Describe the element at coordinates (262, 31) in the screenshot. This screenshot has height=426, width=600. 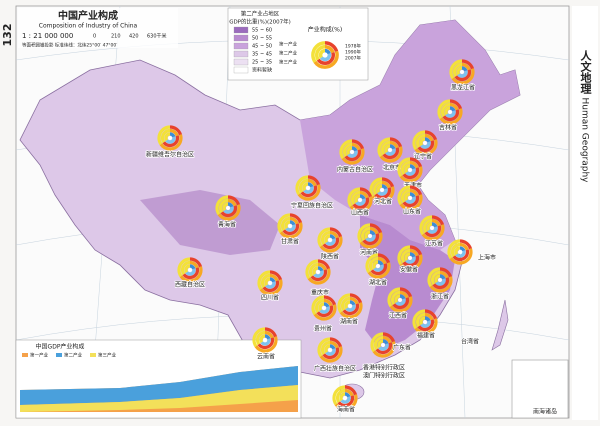
I see `legend-class: 55 ~ 60` at that location.